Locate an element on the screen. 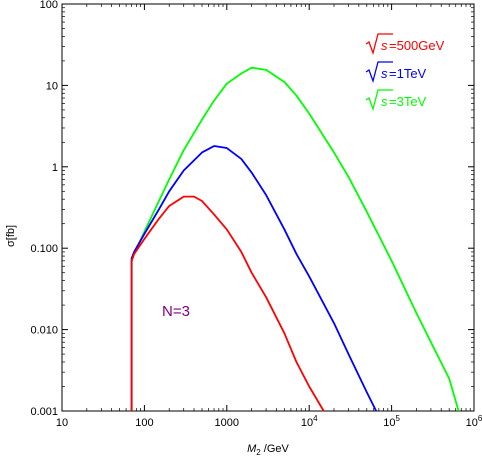 This screenshot has width=482, height=462. x-tick-exponent: 6 is located at coordinates (480, 418).